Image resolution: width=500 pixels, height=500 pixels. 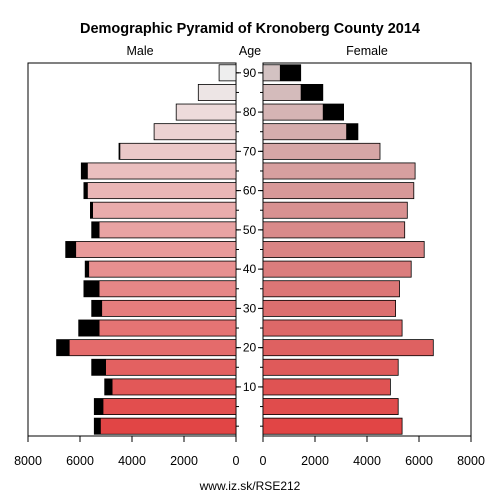 What do you see at coordinates (250, 348) in the screenshot?
I see `age-tick-label: 20` at bounding box center [250, 348].